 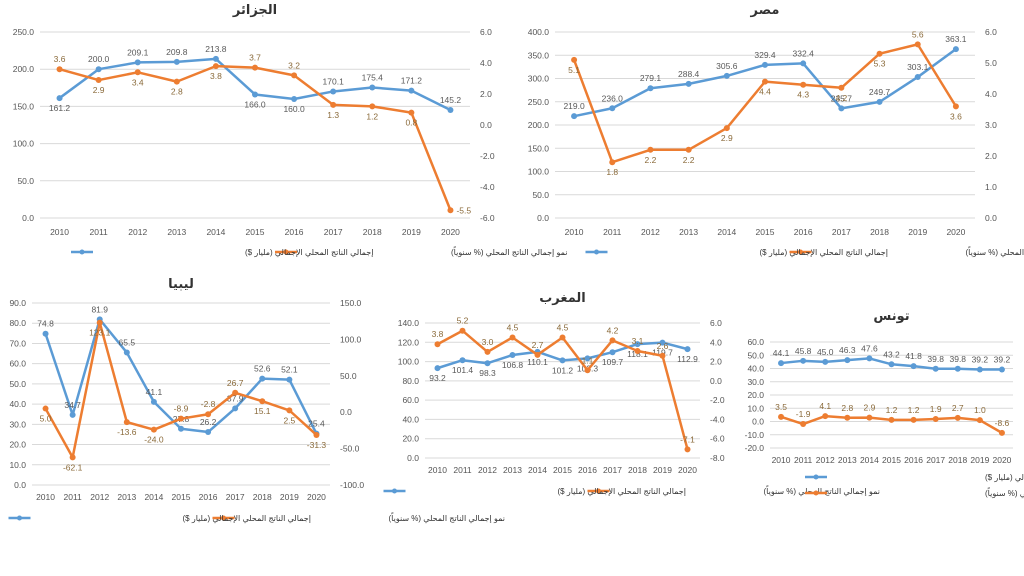 I want to click on data-label-gdp: 109.7, so click(x=613, y=362).